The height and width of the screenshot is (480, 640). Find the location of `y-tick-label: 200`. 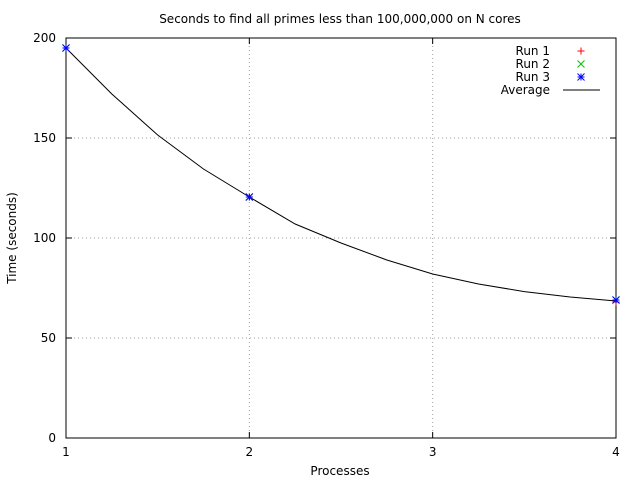

y-tick-label: 200 is located at coordinates (44, 38).